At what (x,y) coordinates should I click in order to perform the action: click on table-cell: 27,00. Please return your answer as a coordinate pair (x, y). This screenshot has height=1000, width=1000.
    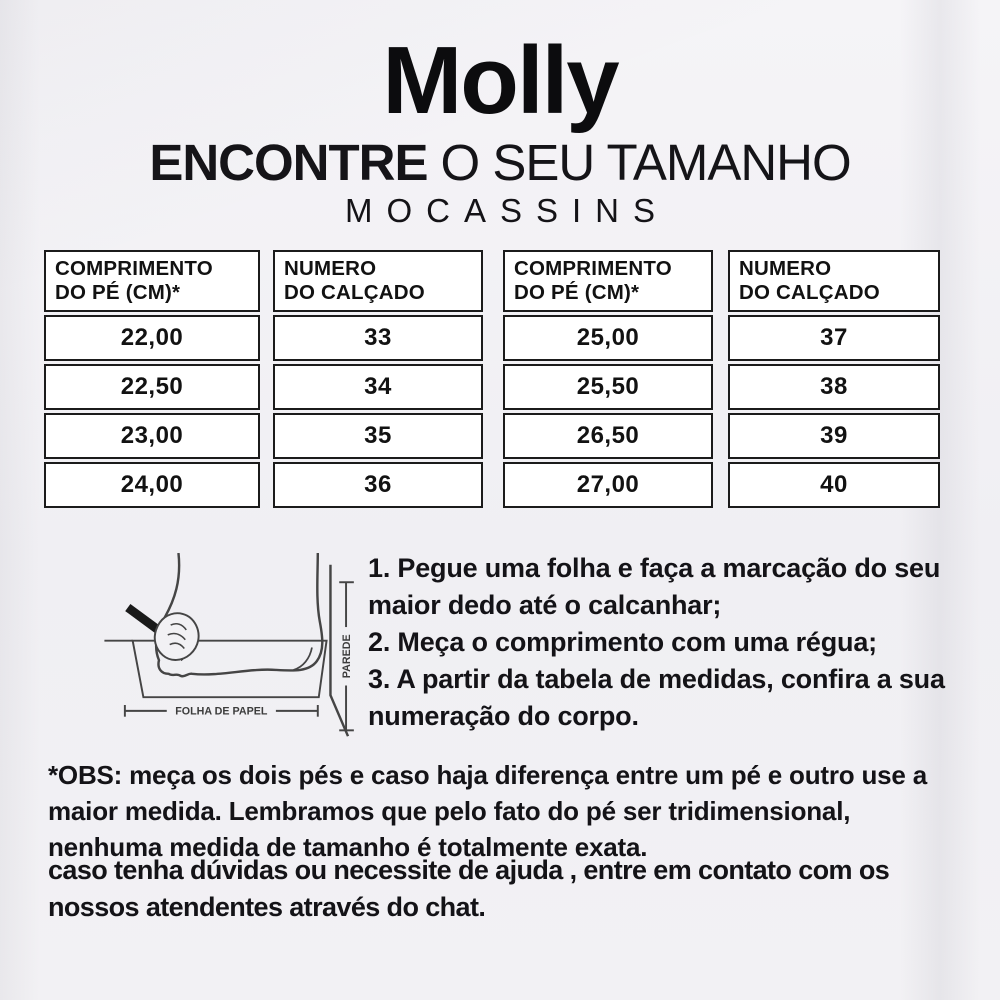
    Looking at the image, I should click on (608, 485).